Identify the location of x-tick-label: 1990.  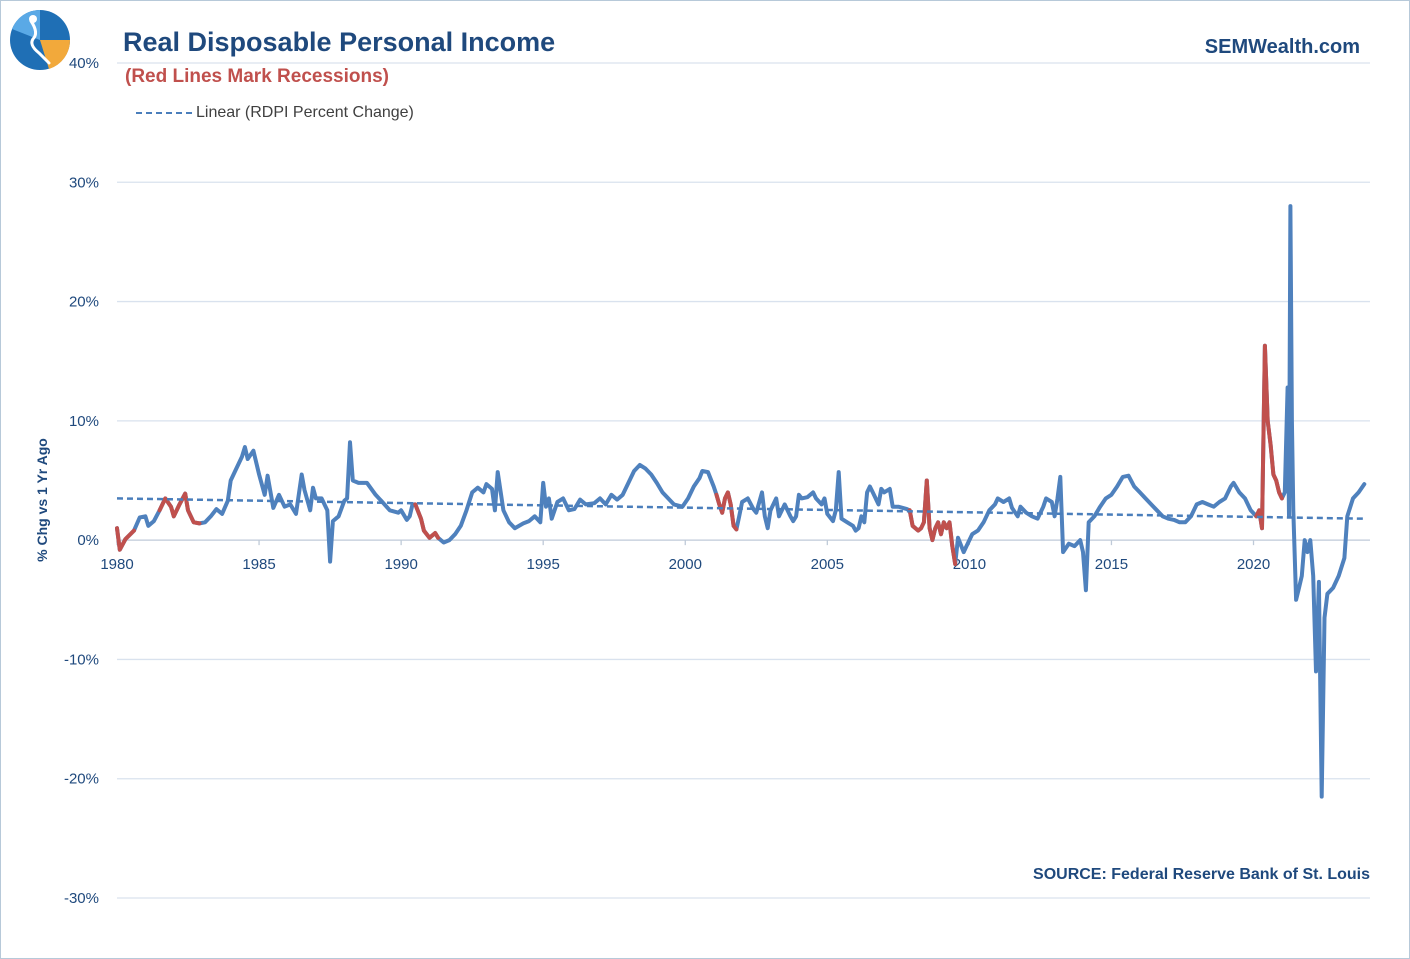
(400, 564).